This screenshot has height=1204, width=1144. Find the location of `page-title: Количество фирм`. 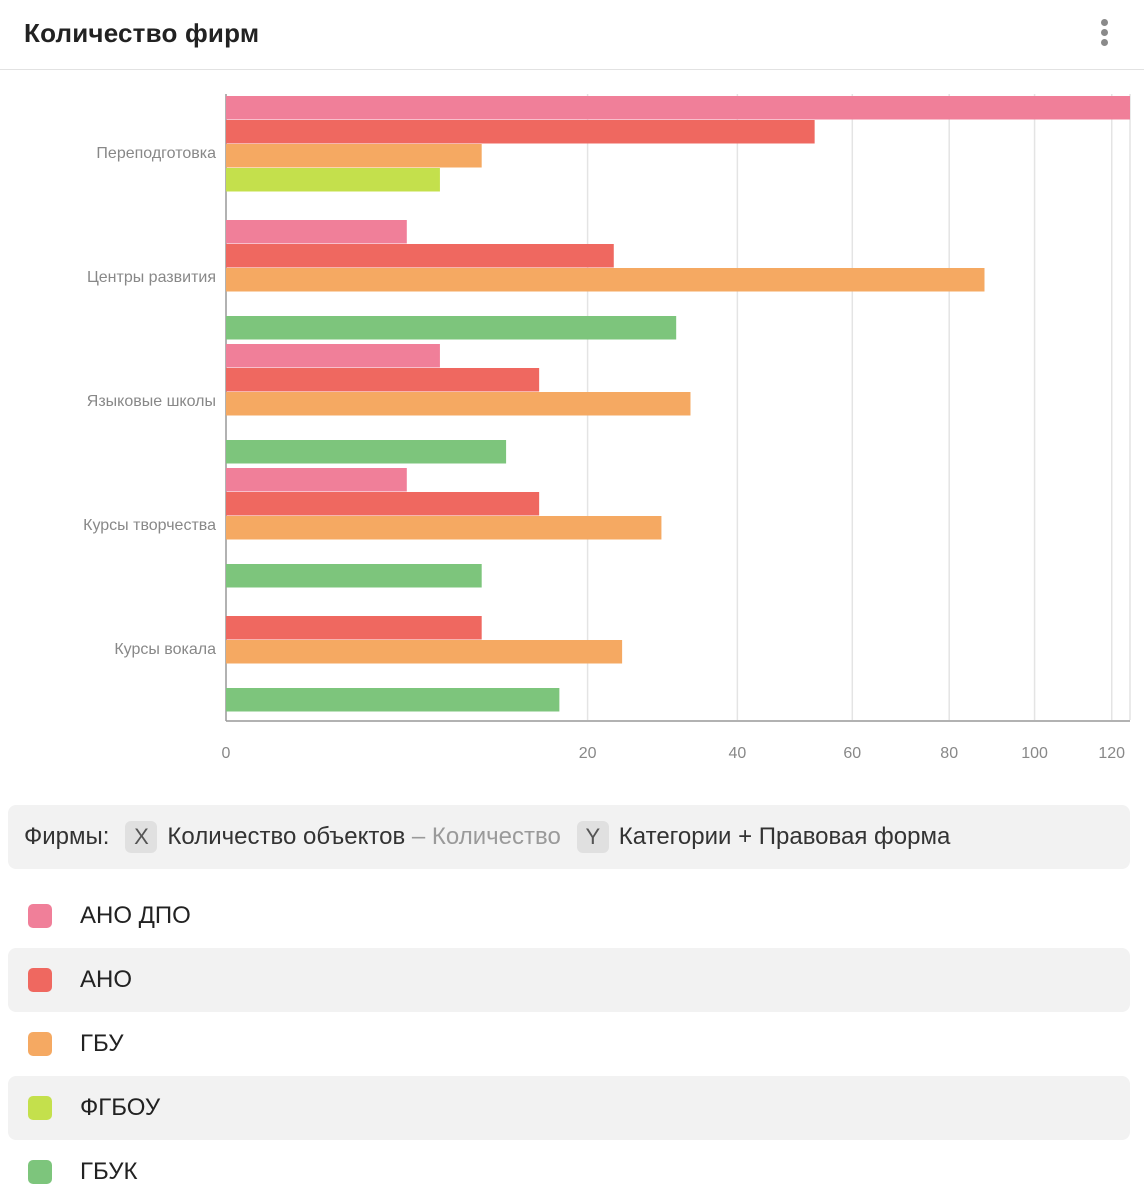

page-title: Количество фирм is located at coordinates (142, 33).